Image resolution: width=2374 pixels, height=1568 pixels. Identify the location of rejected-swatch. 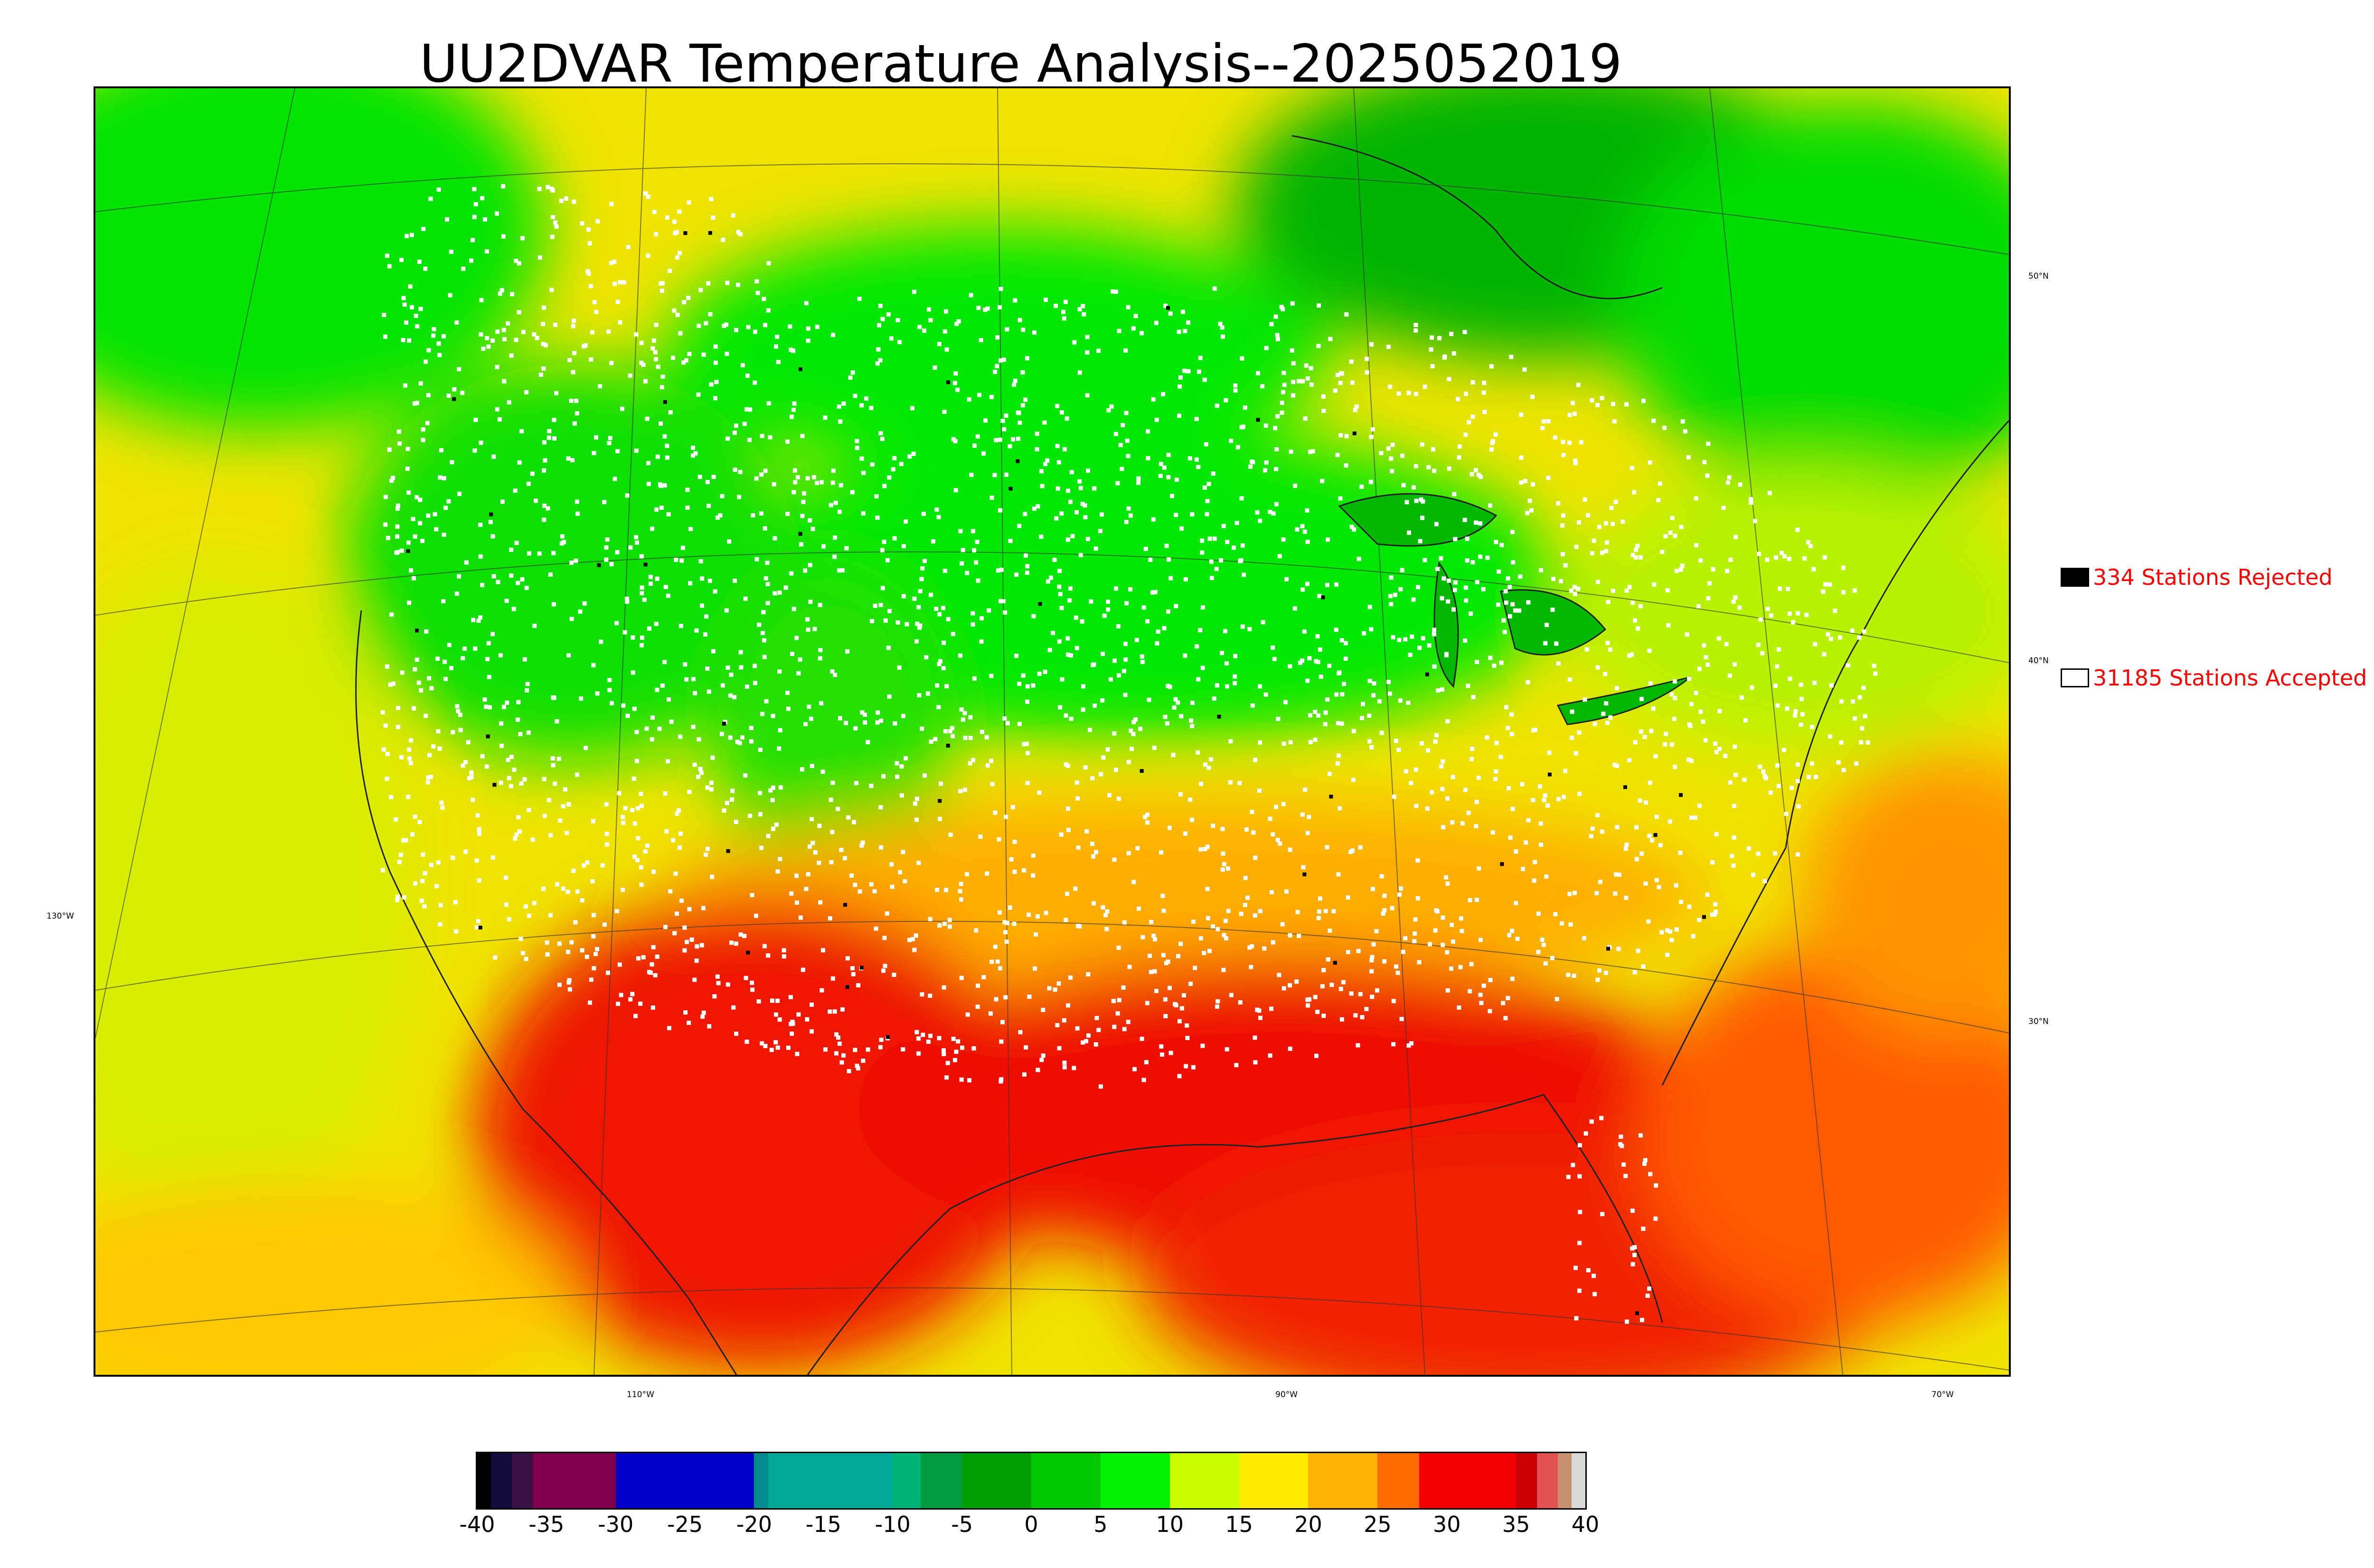
(2075, 578).